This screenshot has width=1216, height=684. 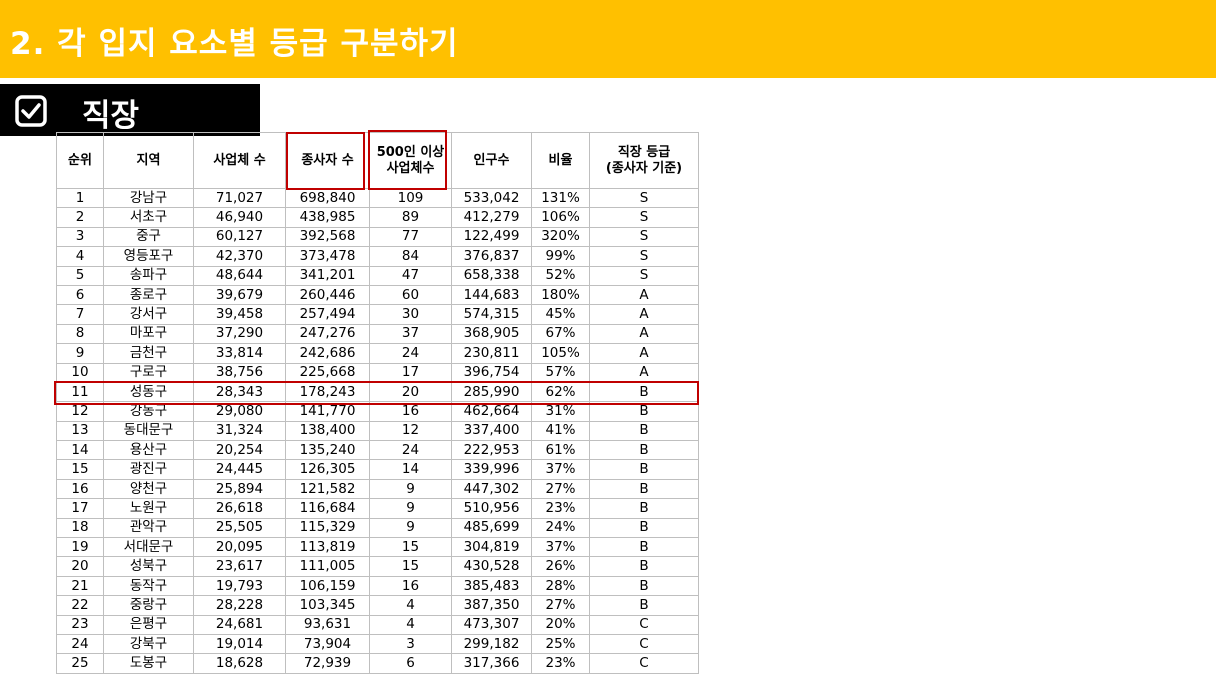 What do you see at coordinates (239, 334) in the screenshot?
I see `business-count-cell: 37,290` at bounding box center [239, 334].